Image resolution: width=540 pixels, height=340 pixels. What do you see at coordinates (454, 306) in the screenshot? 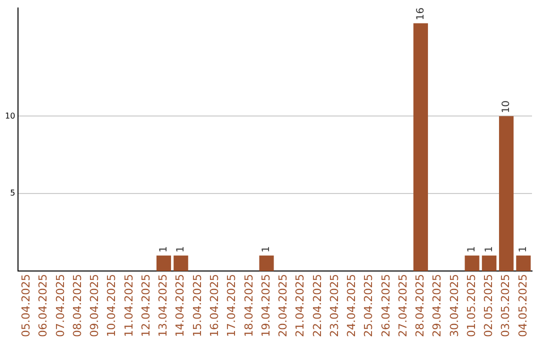
I see `x-tick-label: 30.04.2025` at bounding box center [454, 306].